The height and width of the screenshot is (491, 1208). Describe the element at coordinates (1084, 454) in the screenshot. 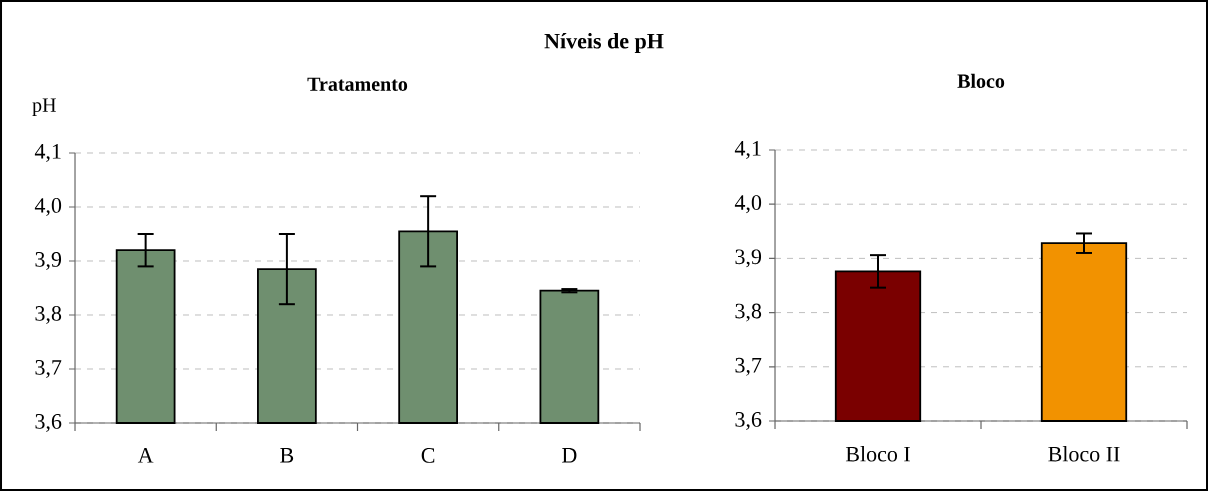

I see `x-tick-label: Bloco II` at that location.